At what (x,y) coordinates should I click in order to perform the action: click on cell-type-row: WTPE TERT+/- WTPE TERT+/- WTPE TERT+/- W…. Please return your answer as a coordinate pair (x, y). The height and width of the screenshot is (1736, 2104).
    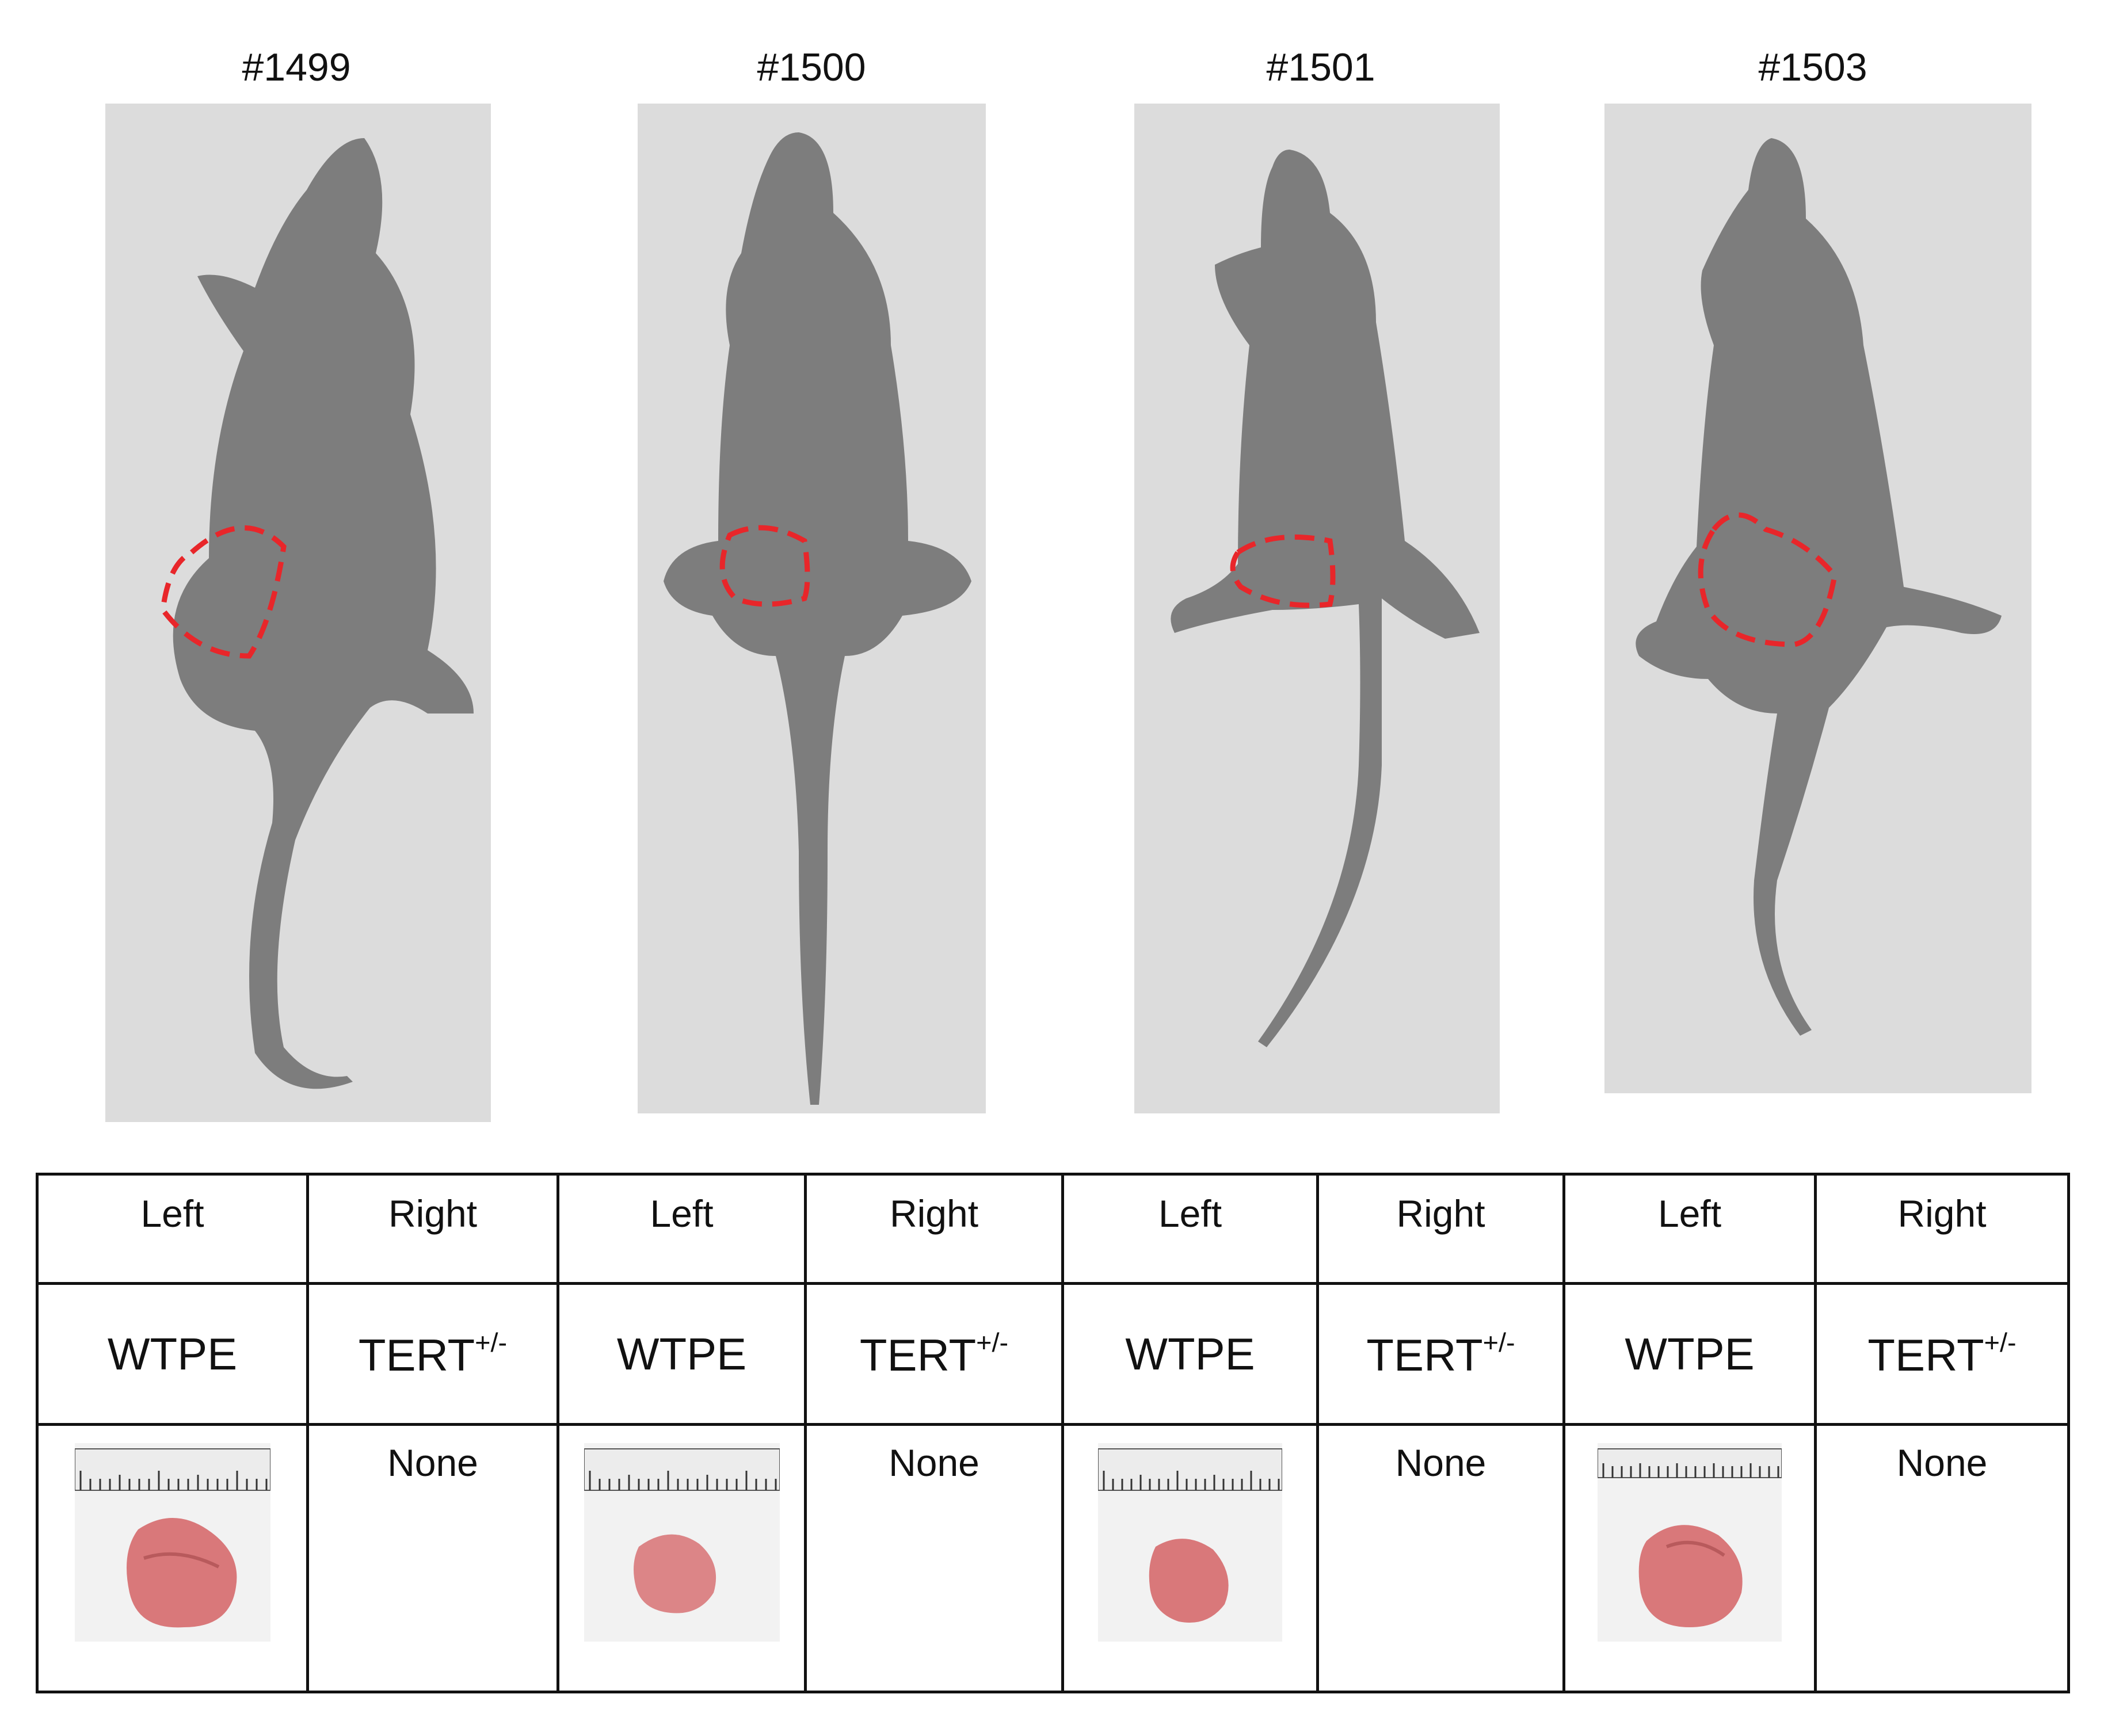
    Looking at the image, I should click on (1053, 1354).